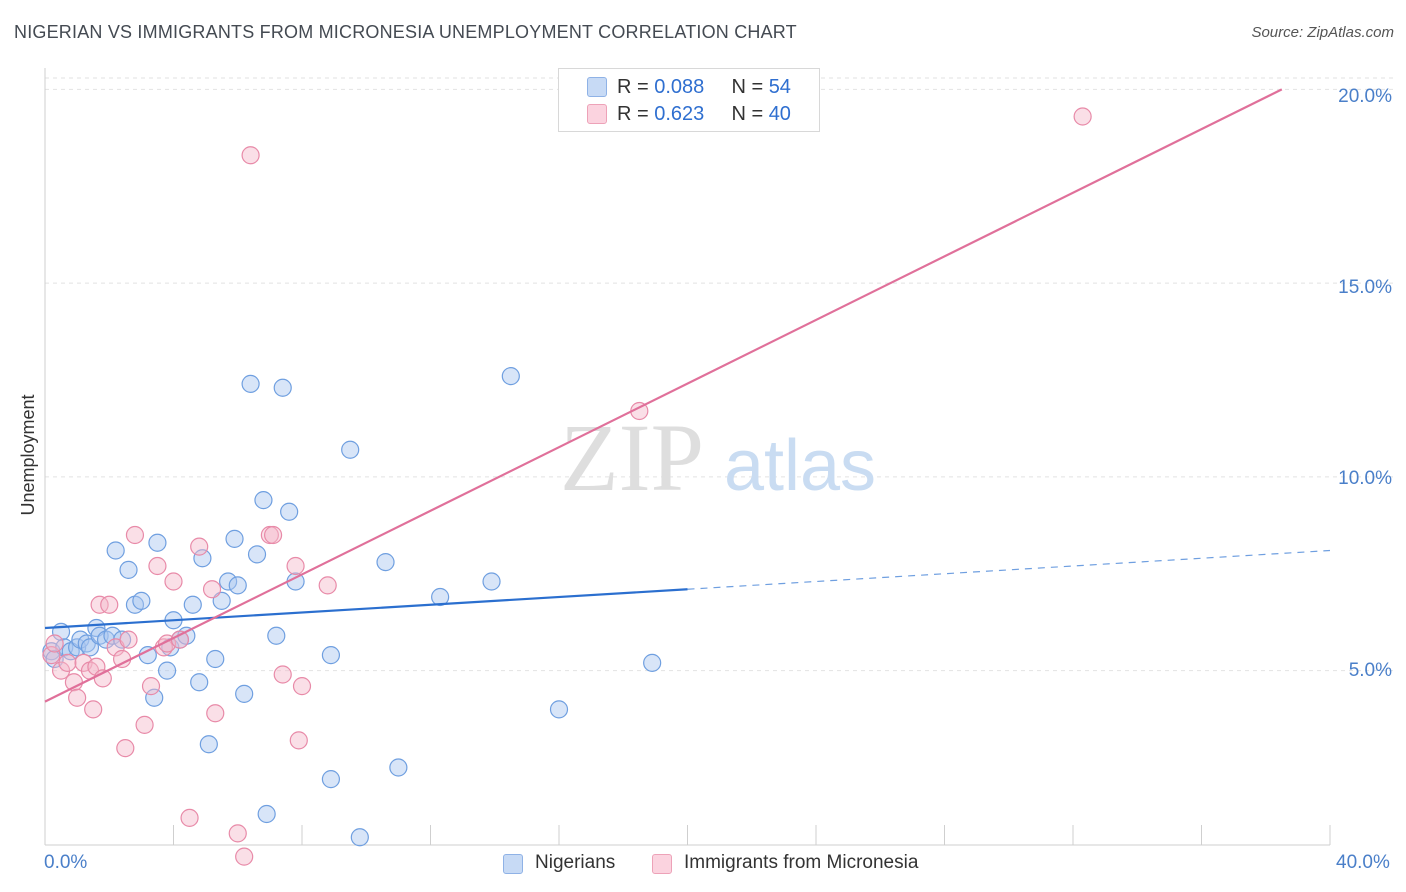 This screenshot has width=1406, height=892. Describe the element at coordinates (779, 87) in the screenshot. I see `stats-n-value: 54` at that location.